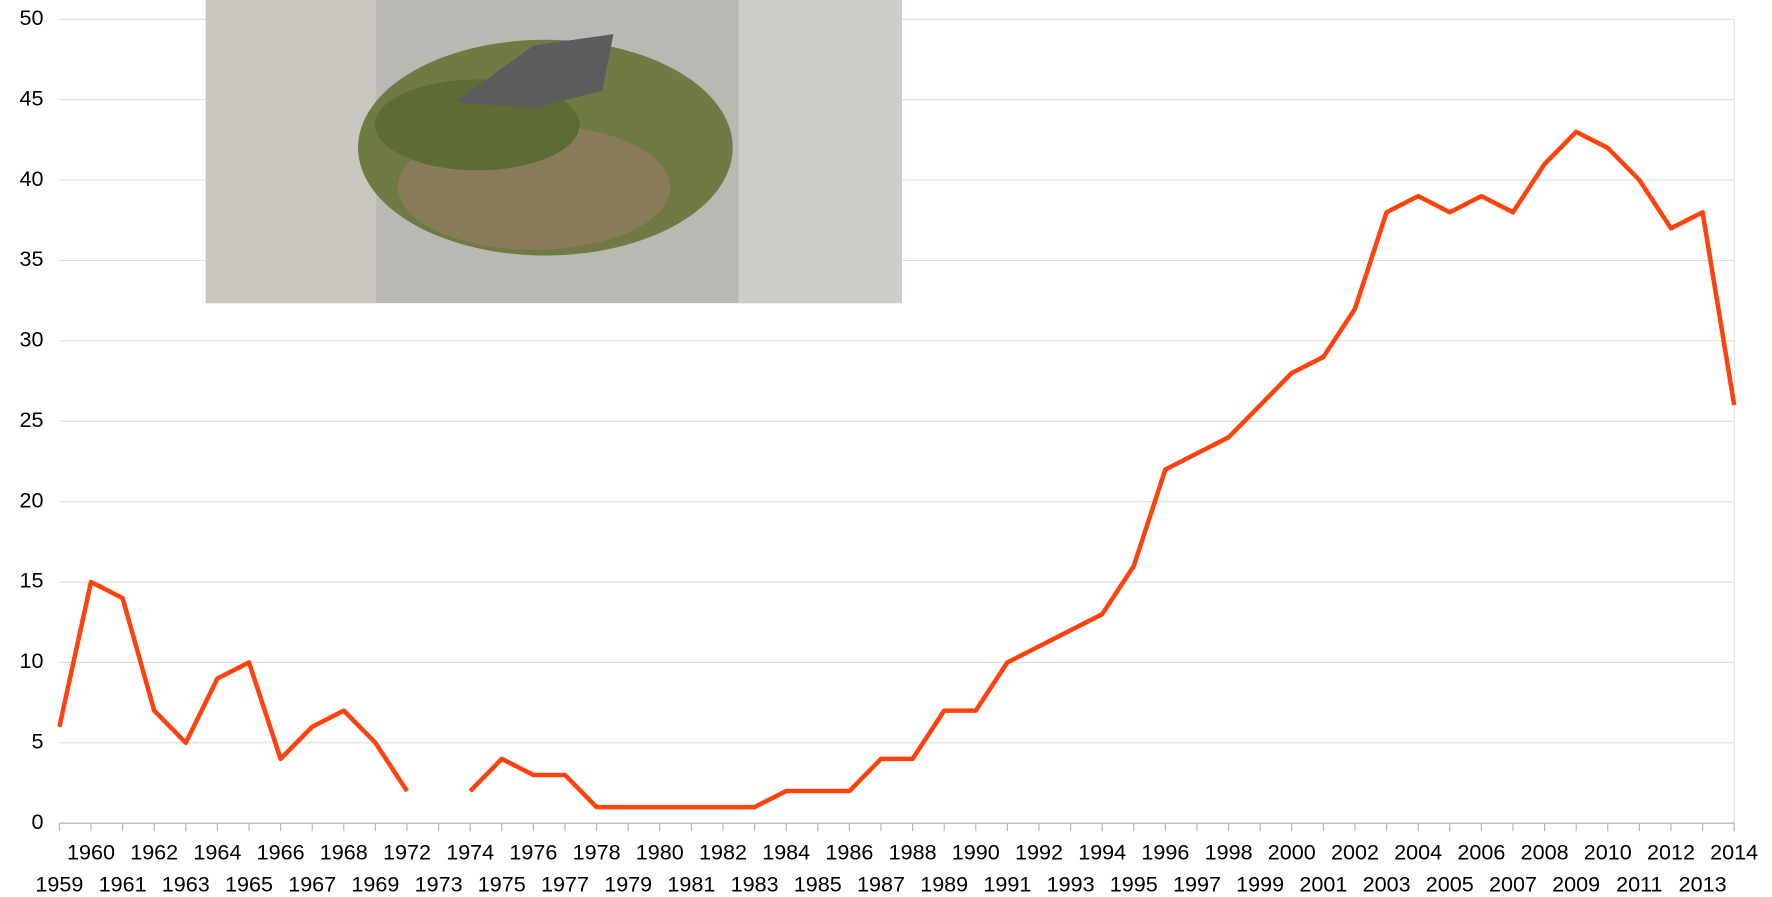 This screenshot has width=1772, height=897. I want to click on x-tick-label: 1978, so click(597, 852).